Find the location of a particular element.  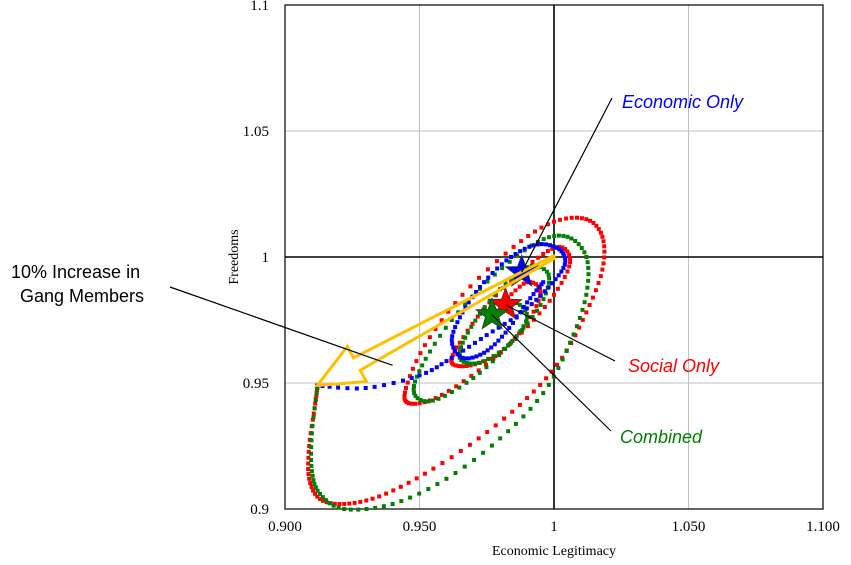

x-tick-label: 1.050 is located at coordinates (689, 527).